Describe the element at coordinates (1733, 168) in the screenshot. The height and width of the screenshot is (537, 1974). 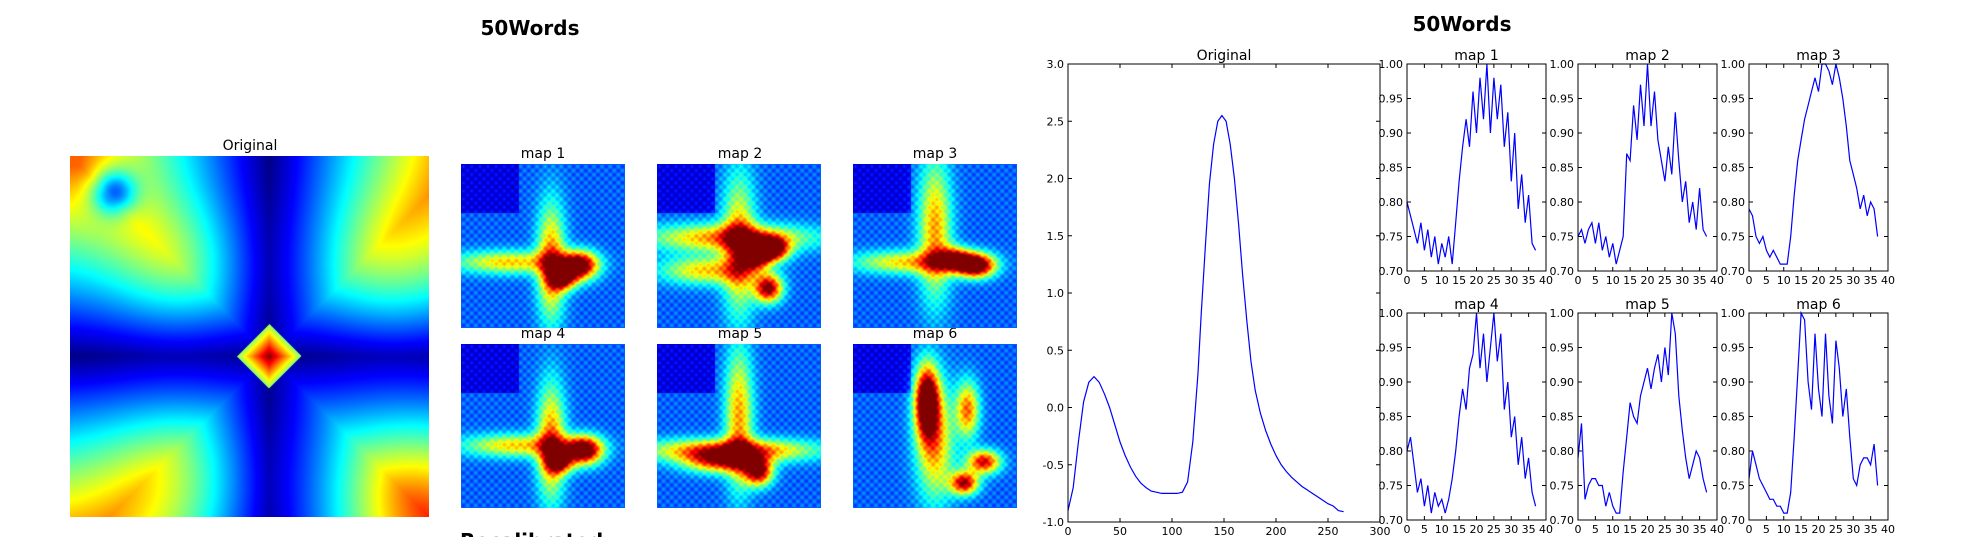
I see `map-3-line-ytick-label: 0.85` at that location.